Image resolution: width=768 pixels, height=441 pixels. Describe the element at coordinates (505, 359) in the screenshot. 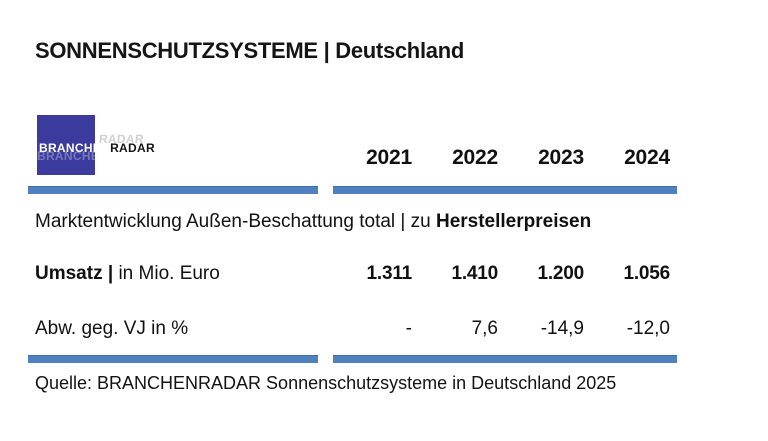

I see `divider-bar-bottom-right` at that location.